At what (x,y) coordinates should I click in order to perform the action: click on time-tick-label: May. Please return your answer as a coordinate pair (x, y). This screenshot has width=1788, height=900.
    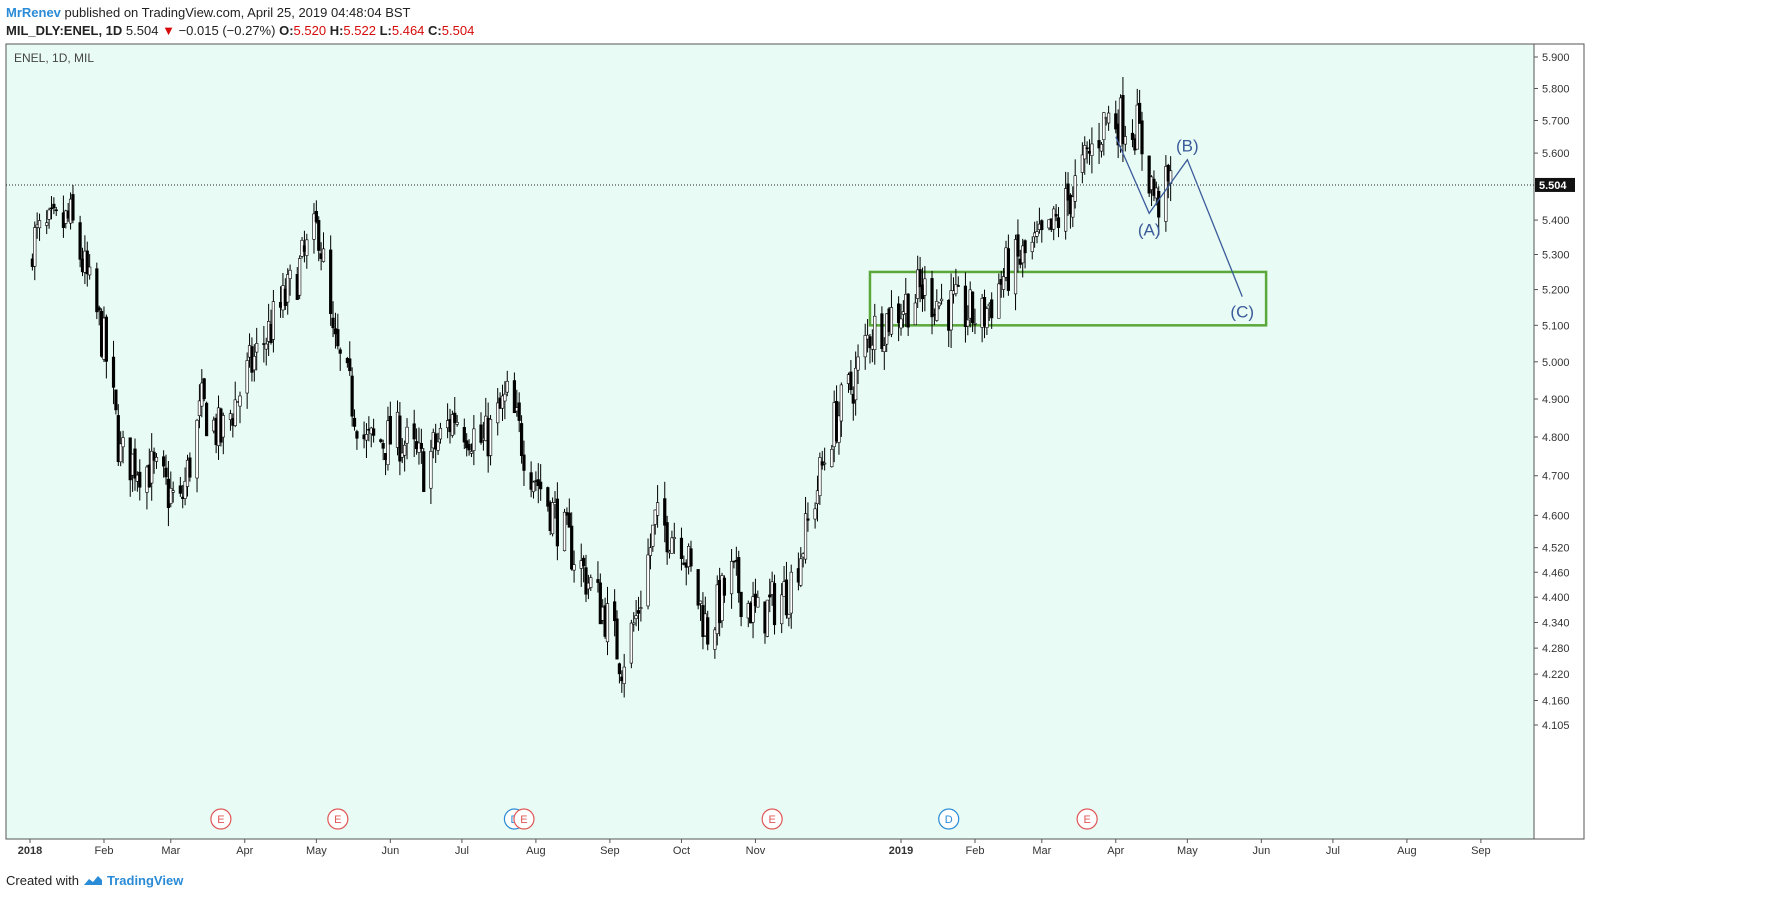
    Looking at the image, I should click on (316, 851).